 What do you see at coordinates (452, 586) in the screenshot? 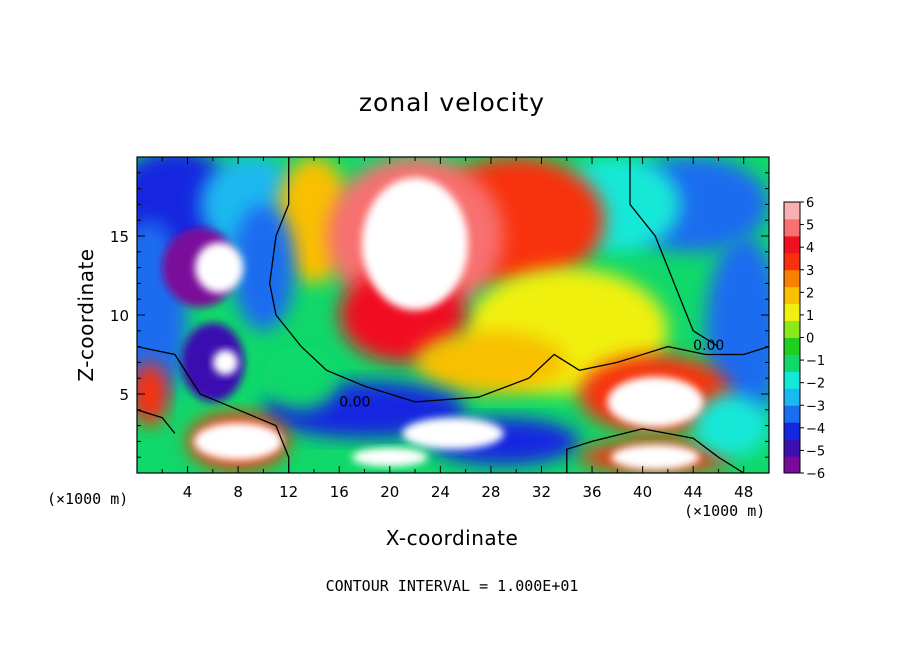
I see `contour-interval-note: CONTOUR INTERVAL = 1.000E+01` at bounding box center [452, 586].